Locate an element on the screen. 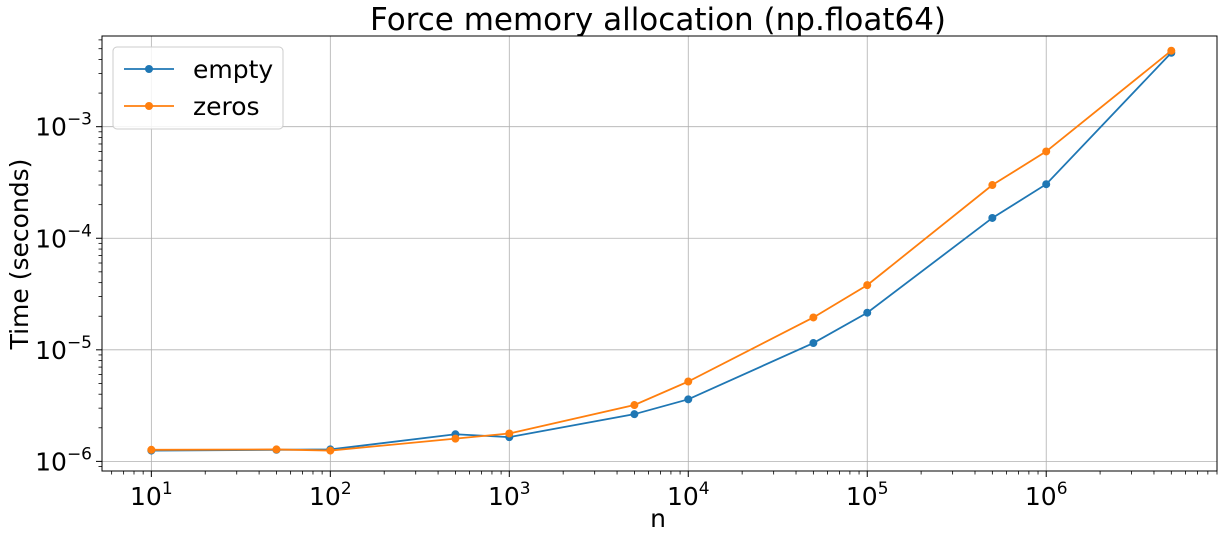 The width and height of the screenshot is (1224, 540). legend-marker-zeros is located at coordinates (149, 106).